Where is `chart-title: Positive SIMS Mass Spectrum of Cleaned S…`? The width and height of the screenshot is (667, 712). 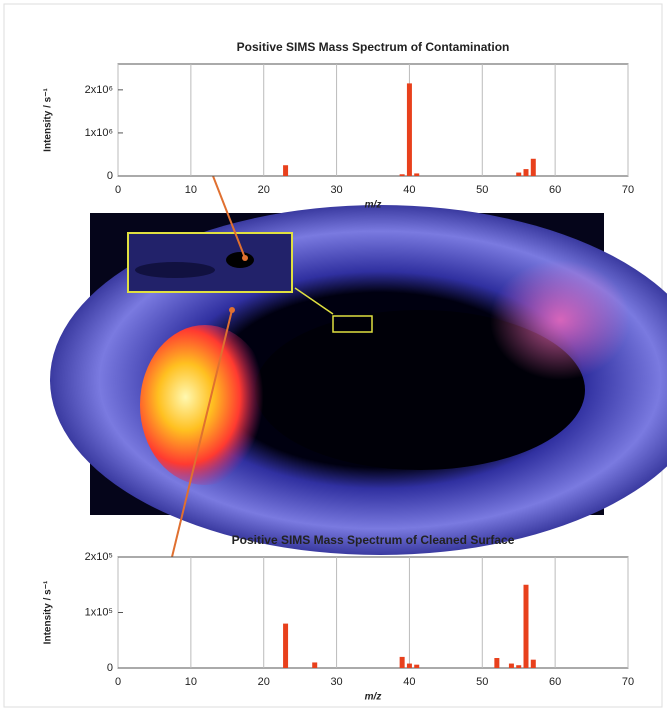 chart-title: Positive SIMS Mass Spectrum of Cleaned S… is located at coordinates (373, 540).